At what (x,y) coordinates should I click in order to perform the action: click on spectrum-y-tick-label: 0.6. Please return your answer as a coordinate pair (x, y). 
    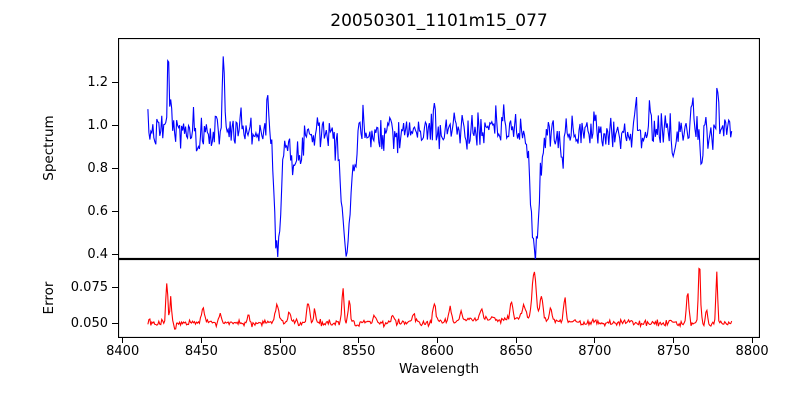
    Looking at the image, I should click on (97, 212).